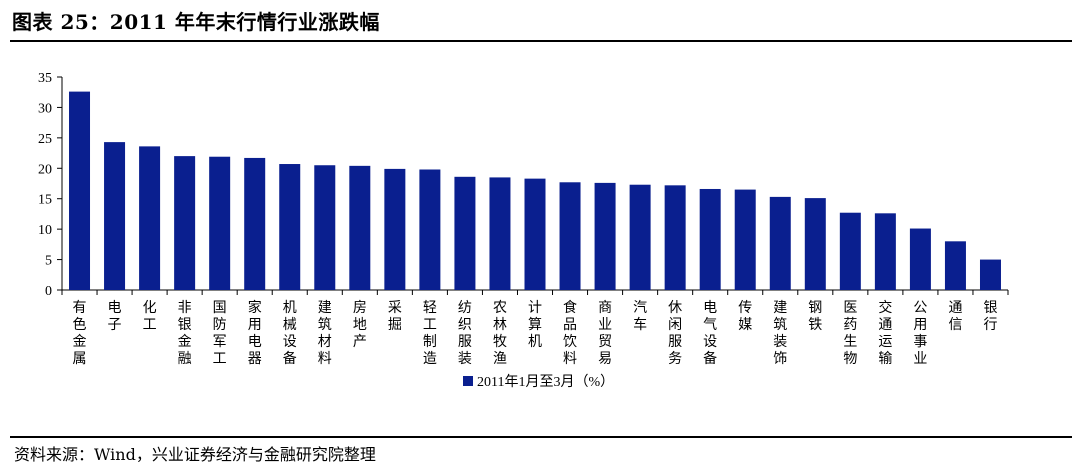 This screenshot has width=1080, height=476. I want to click on title-divider, so click(541, 41).